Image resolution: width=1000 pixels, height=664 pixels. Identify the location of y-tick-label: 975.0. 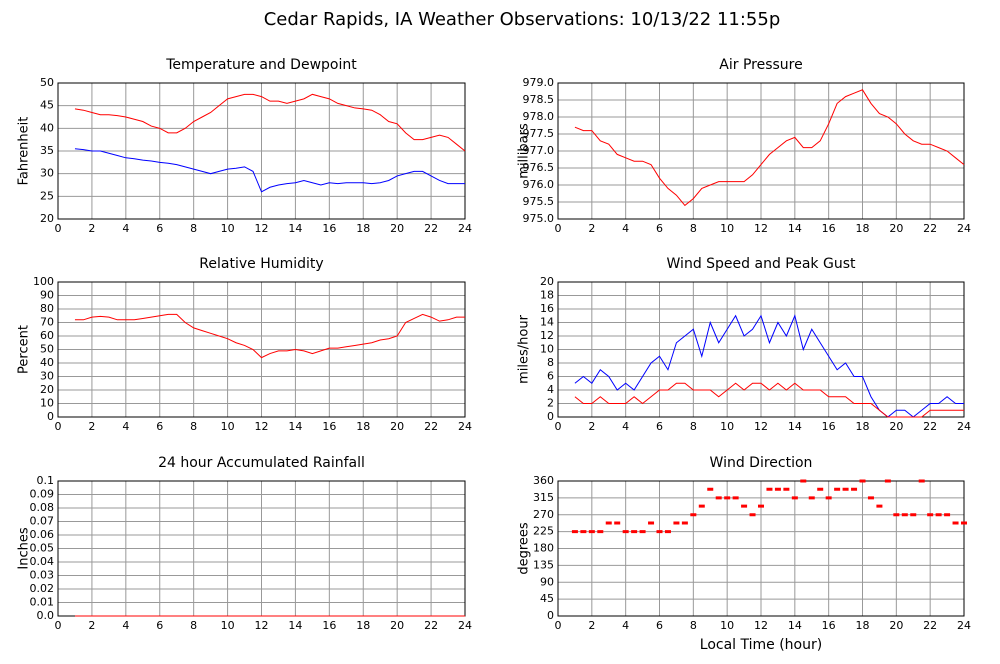
(539, 218).